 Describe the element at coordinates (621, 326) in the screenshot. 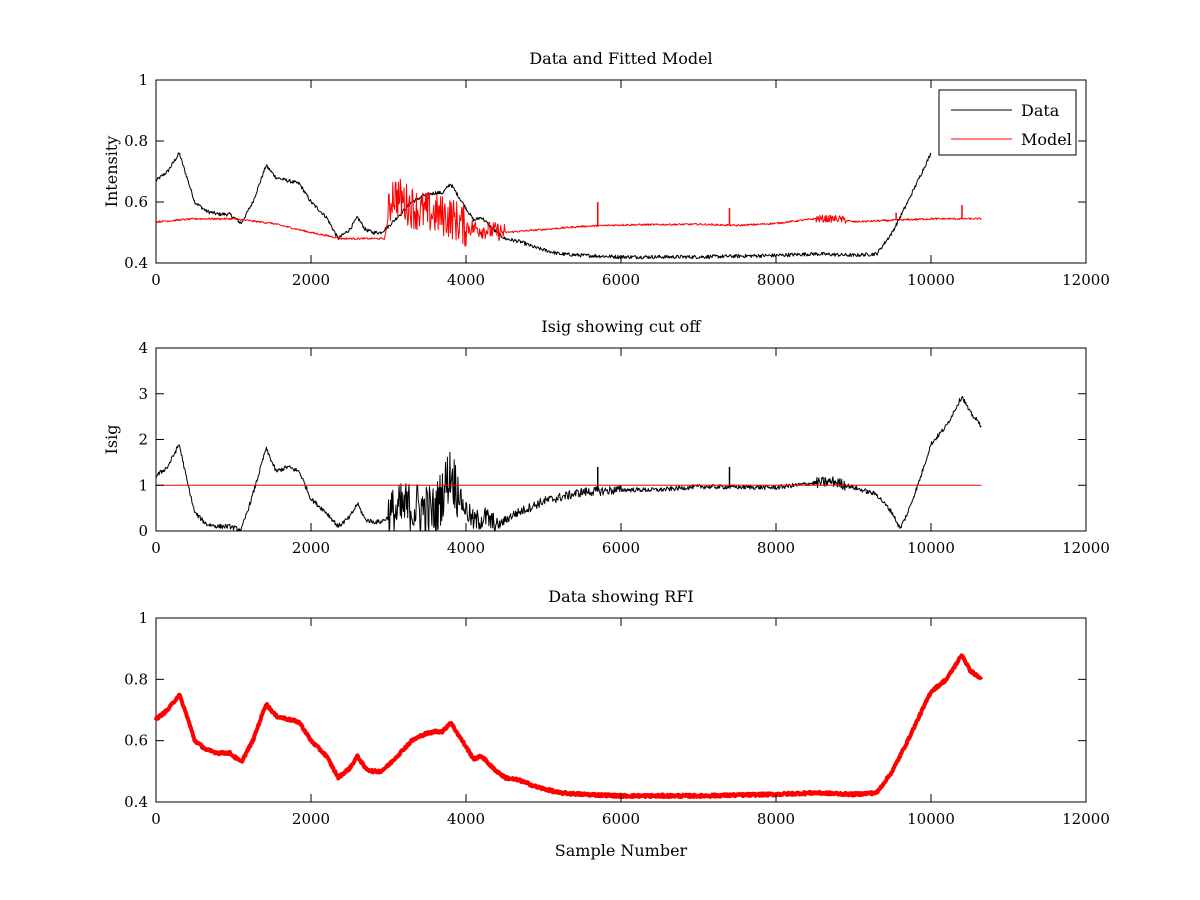

I see `chart-title: Isig showing cut off` at that location.